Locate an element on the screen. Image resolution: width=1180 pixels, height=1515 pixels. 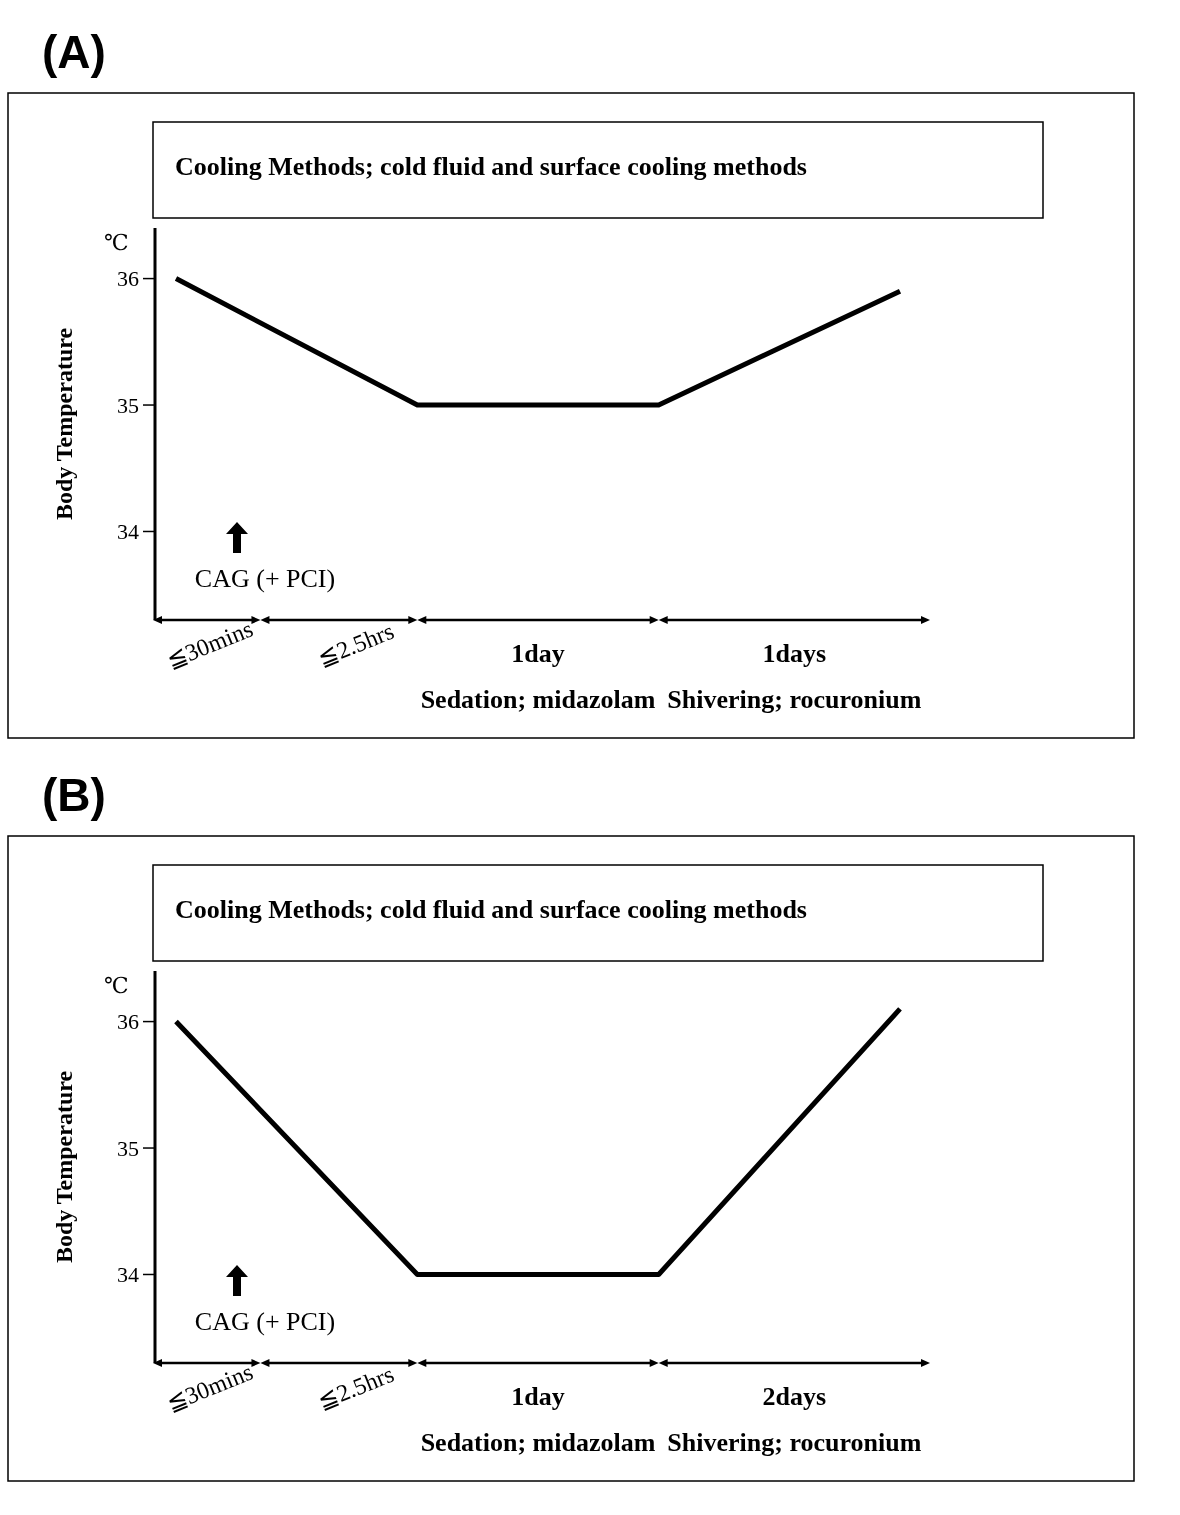
chart-title: (A) is located at coordinates (74, 52).